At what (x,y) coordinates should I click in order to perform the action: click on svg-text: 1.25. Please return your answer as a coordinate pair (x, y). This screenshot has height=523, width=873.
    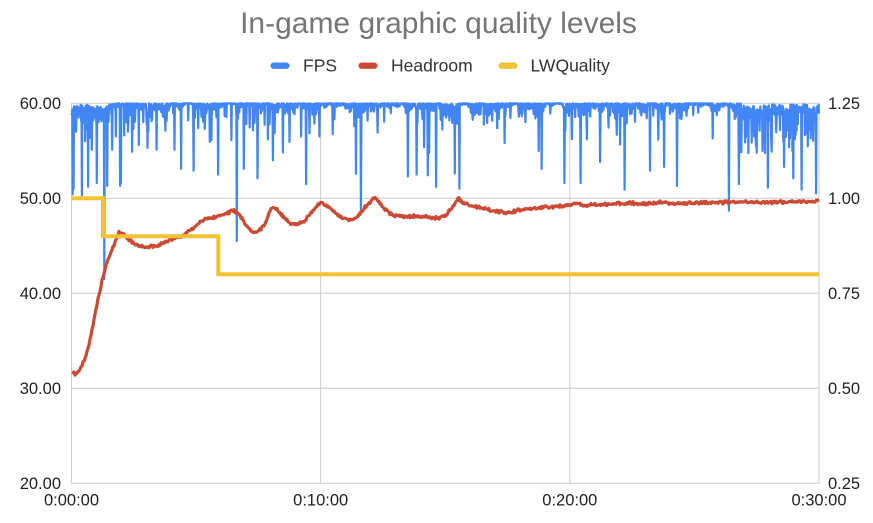
    Looking at the image, I should click on (844, 104).